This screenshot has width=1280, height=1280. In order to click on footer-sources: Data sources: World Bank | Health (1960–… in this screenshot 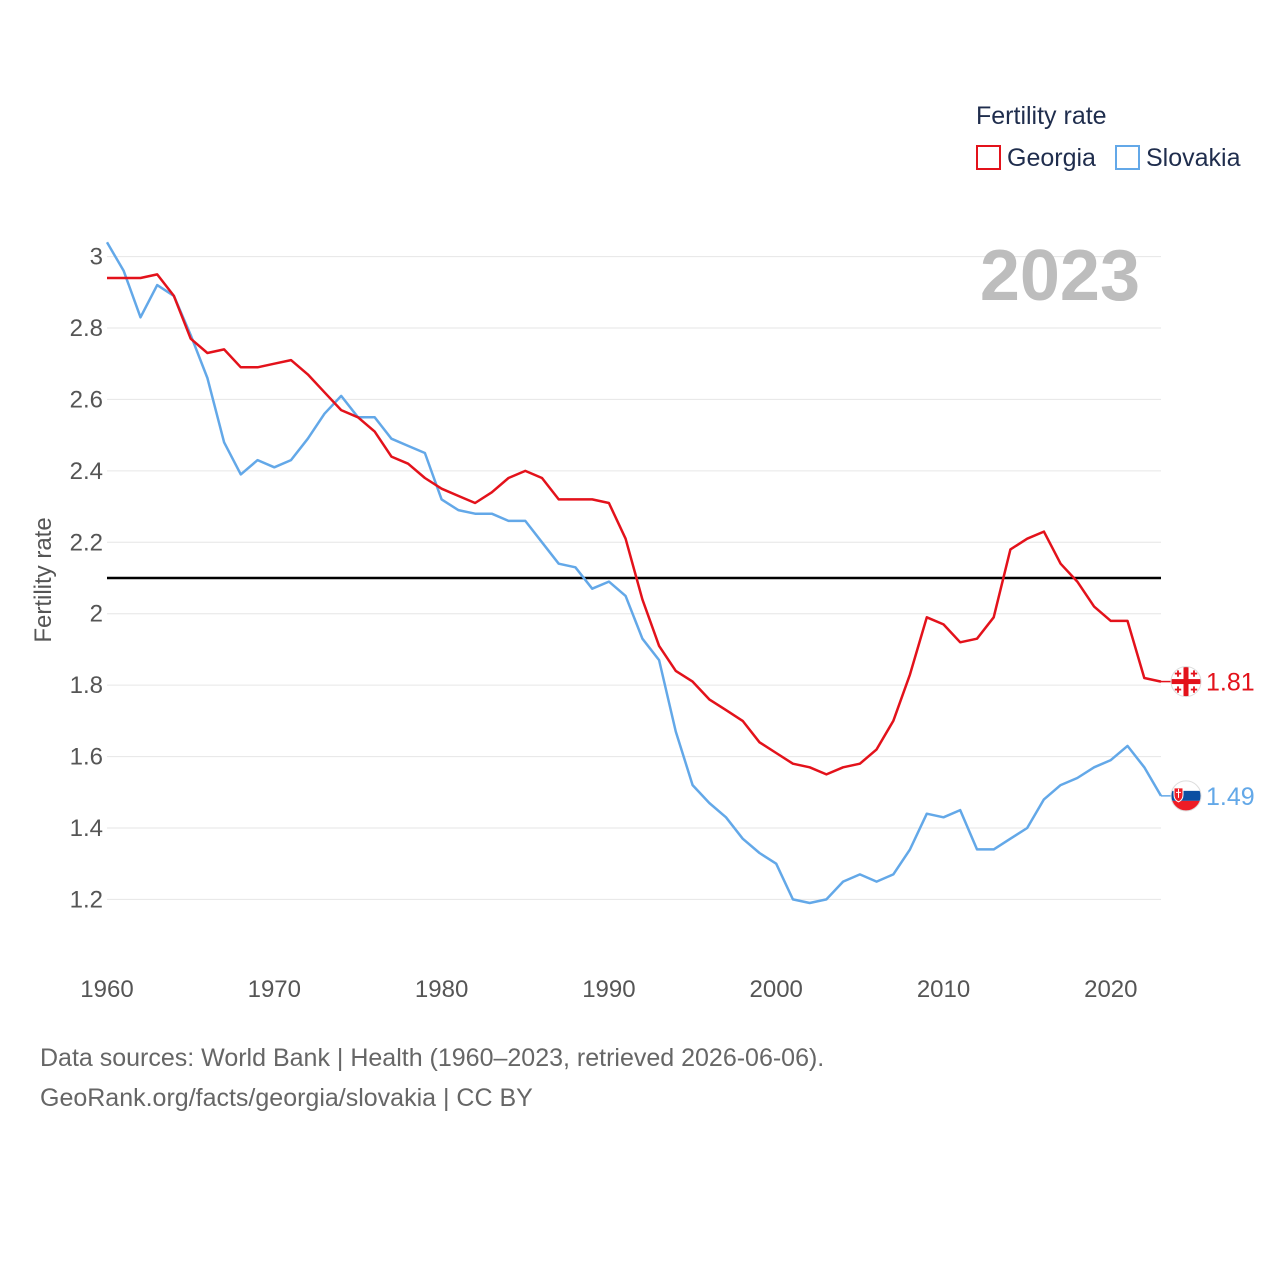, I will do `click(432, 1058)`.